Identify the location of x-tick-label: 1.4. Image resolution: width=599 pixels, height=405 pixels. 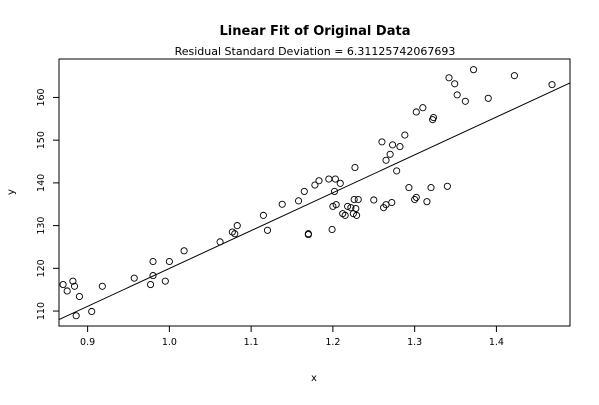
(496, 342).